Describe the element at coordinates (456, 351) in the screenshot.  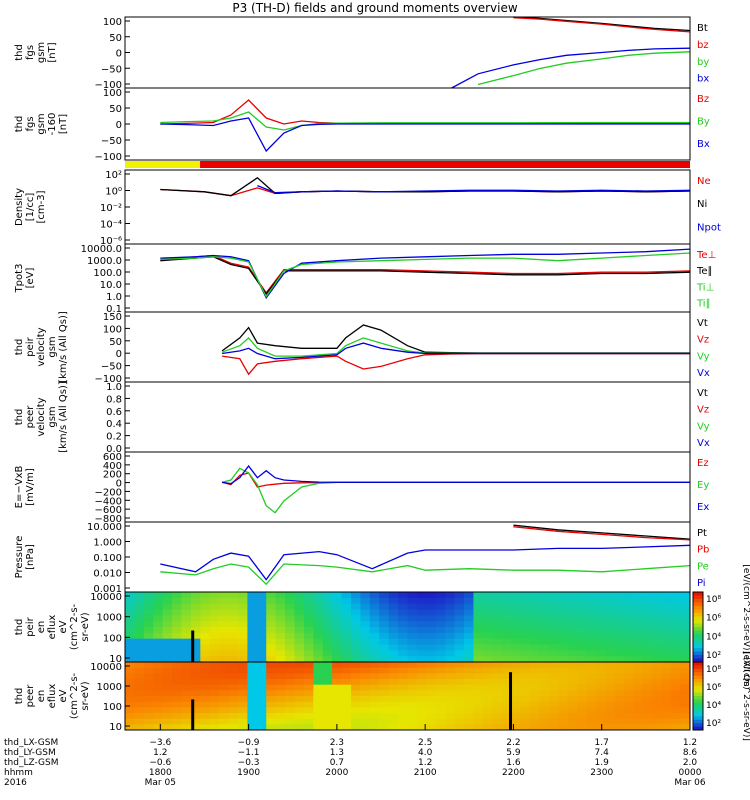
I see `series-line-Vx` at that location.